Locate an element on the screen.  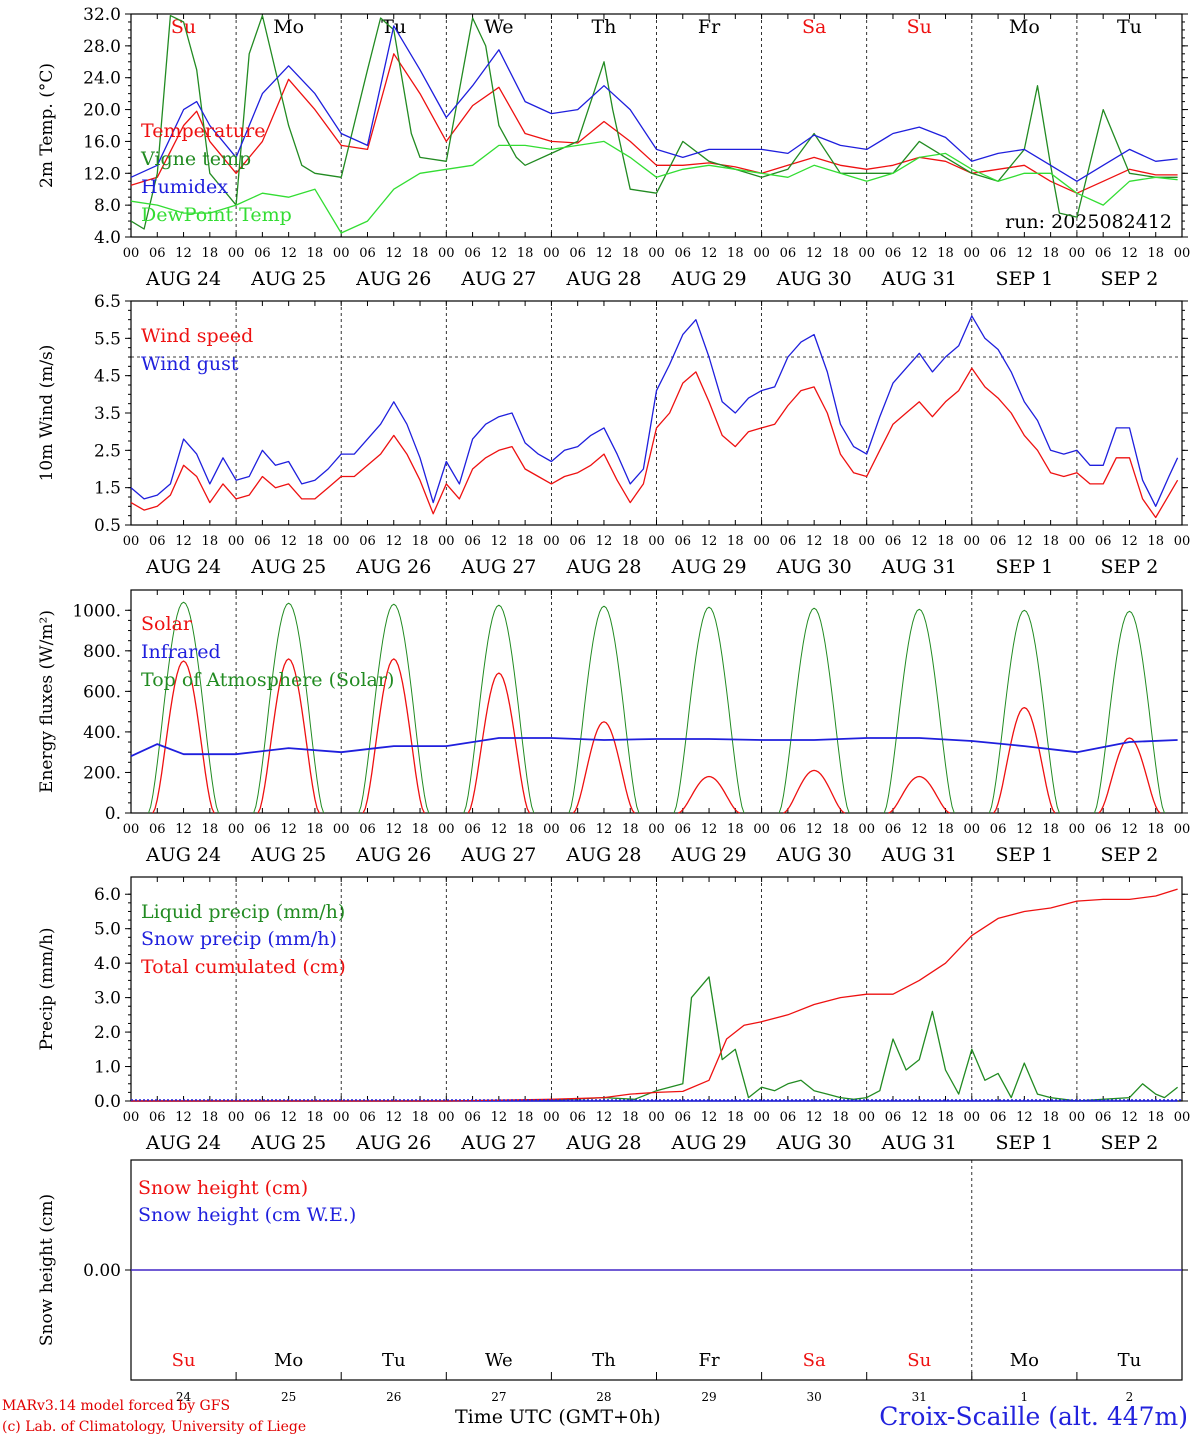
x-axis-title: Time UTC (GMT+0h) is located at coordinates (558, 1417).